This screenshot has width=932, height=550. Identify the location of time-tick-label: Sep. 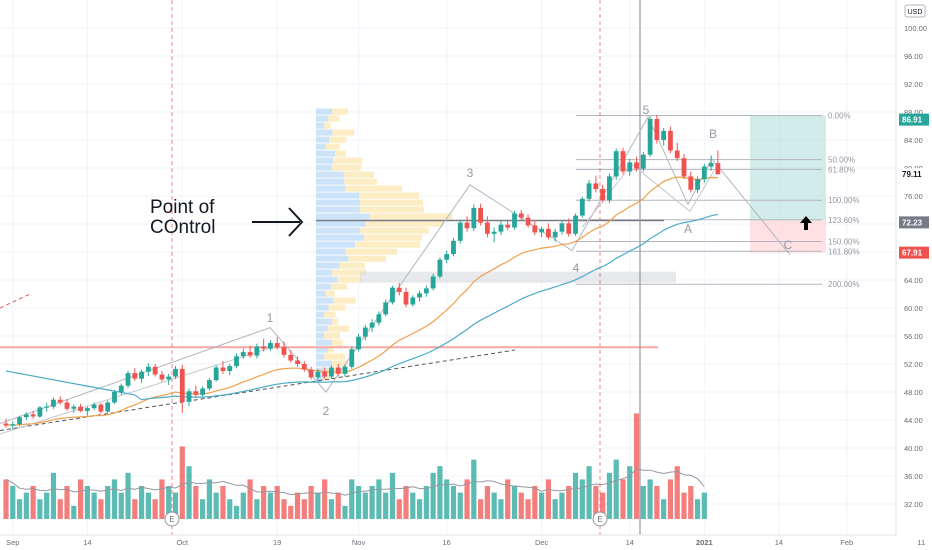
(12, 542).